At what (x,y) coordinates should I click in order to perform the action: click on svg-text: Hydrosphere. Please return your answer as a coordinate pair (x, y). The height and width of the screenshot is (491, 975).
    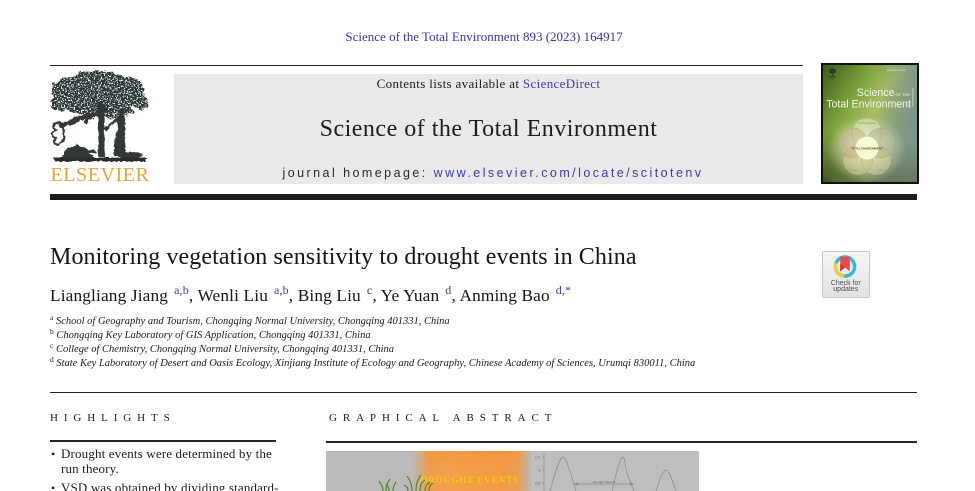
    Looking at the image, I should click on (850, 170).